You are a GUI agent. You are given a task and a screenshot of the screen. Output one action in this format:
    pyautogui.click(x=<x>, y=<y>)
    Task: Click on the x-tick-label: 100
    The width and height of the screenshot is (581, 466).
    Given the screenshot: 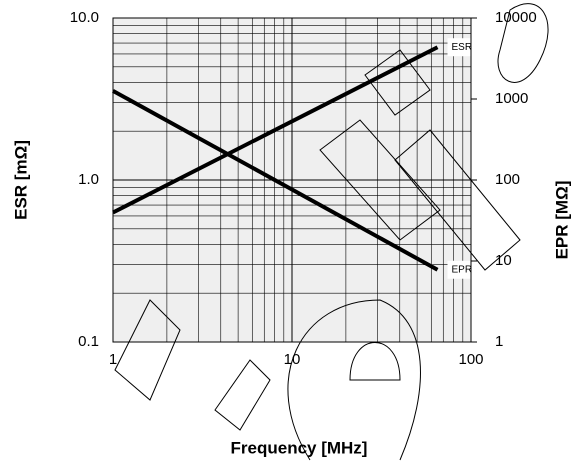 What is the action you would take?
    pyautogui.click(x=470, y=359)
    